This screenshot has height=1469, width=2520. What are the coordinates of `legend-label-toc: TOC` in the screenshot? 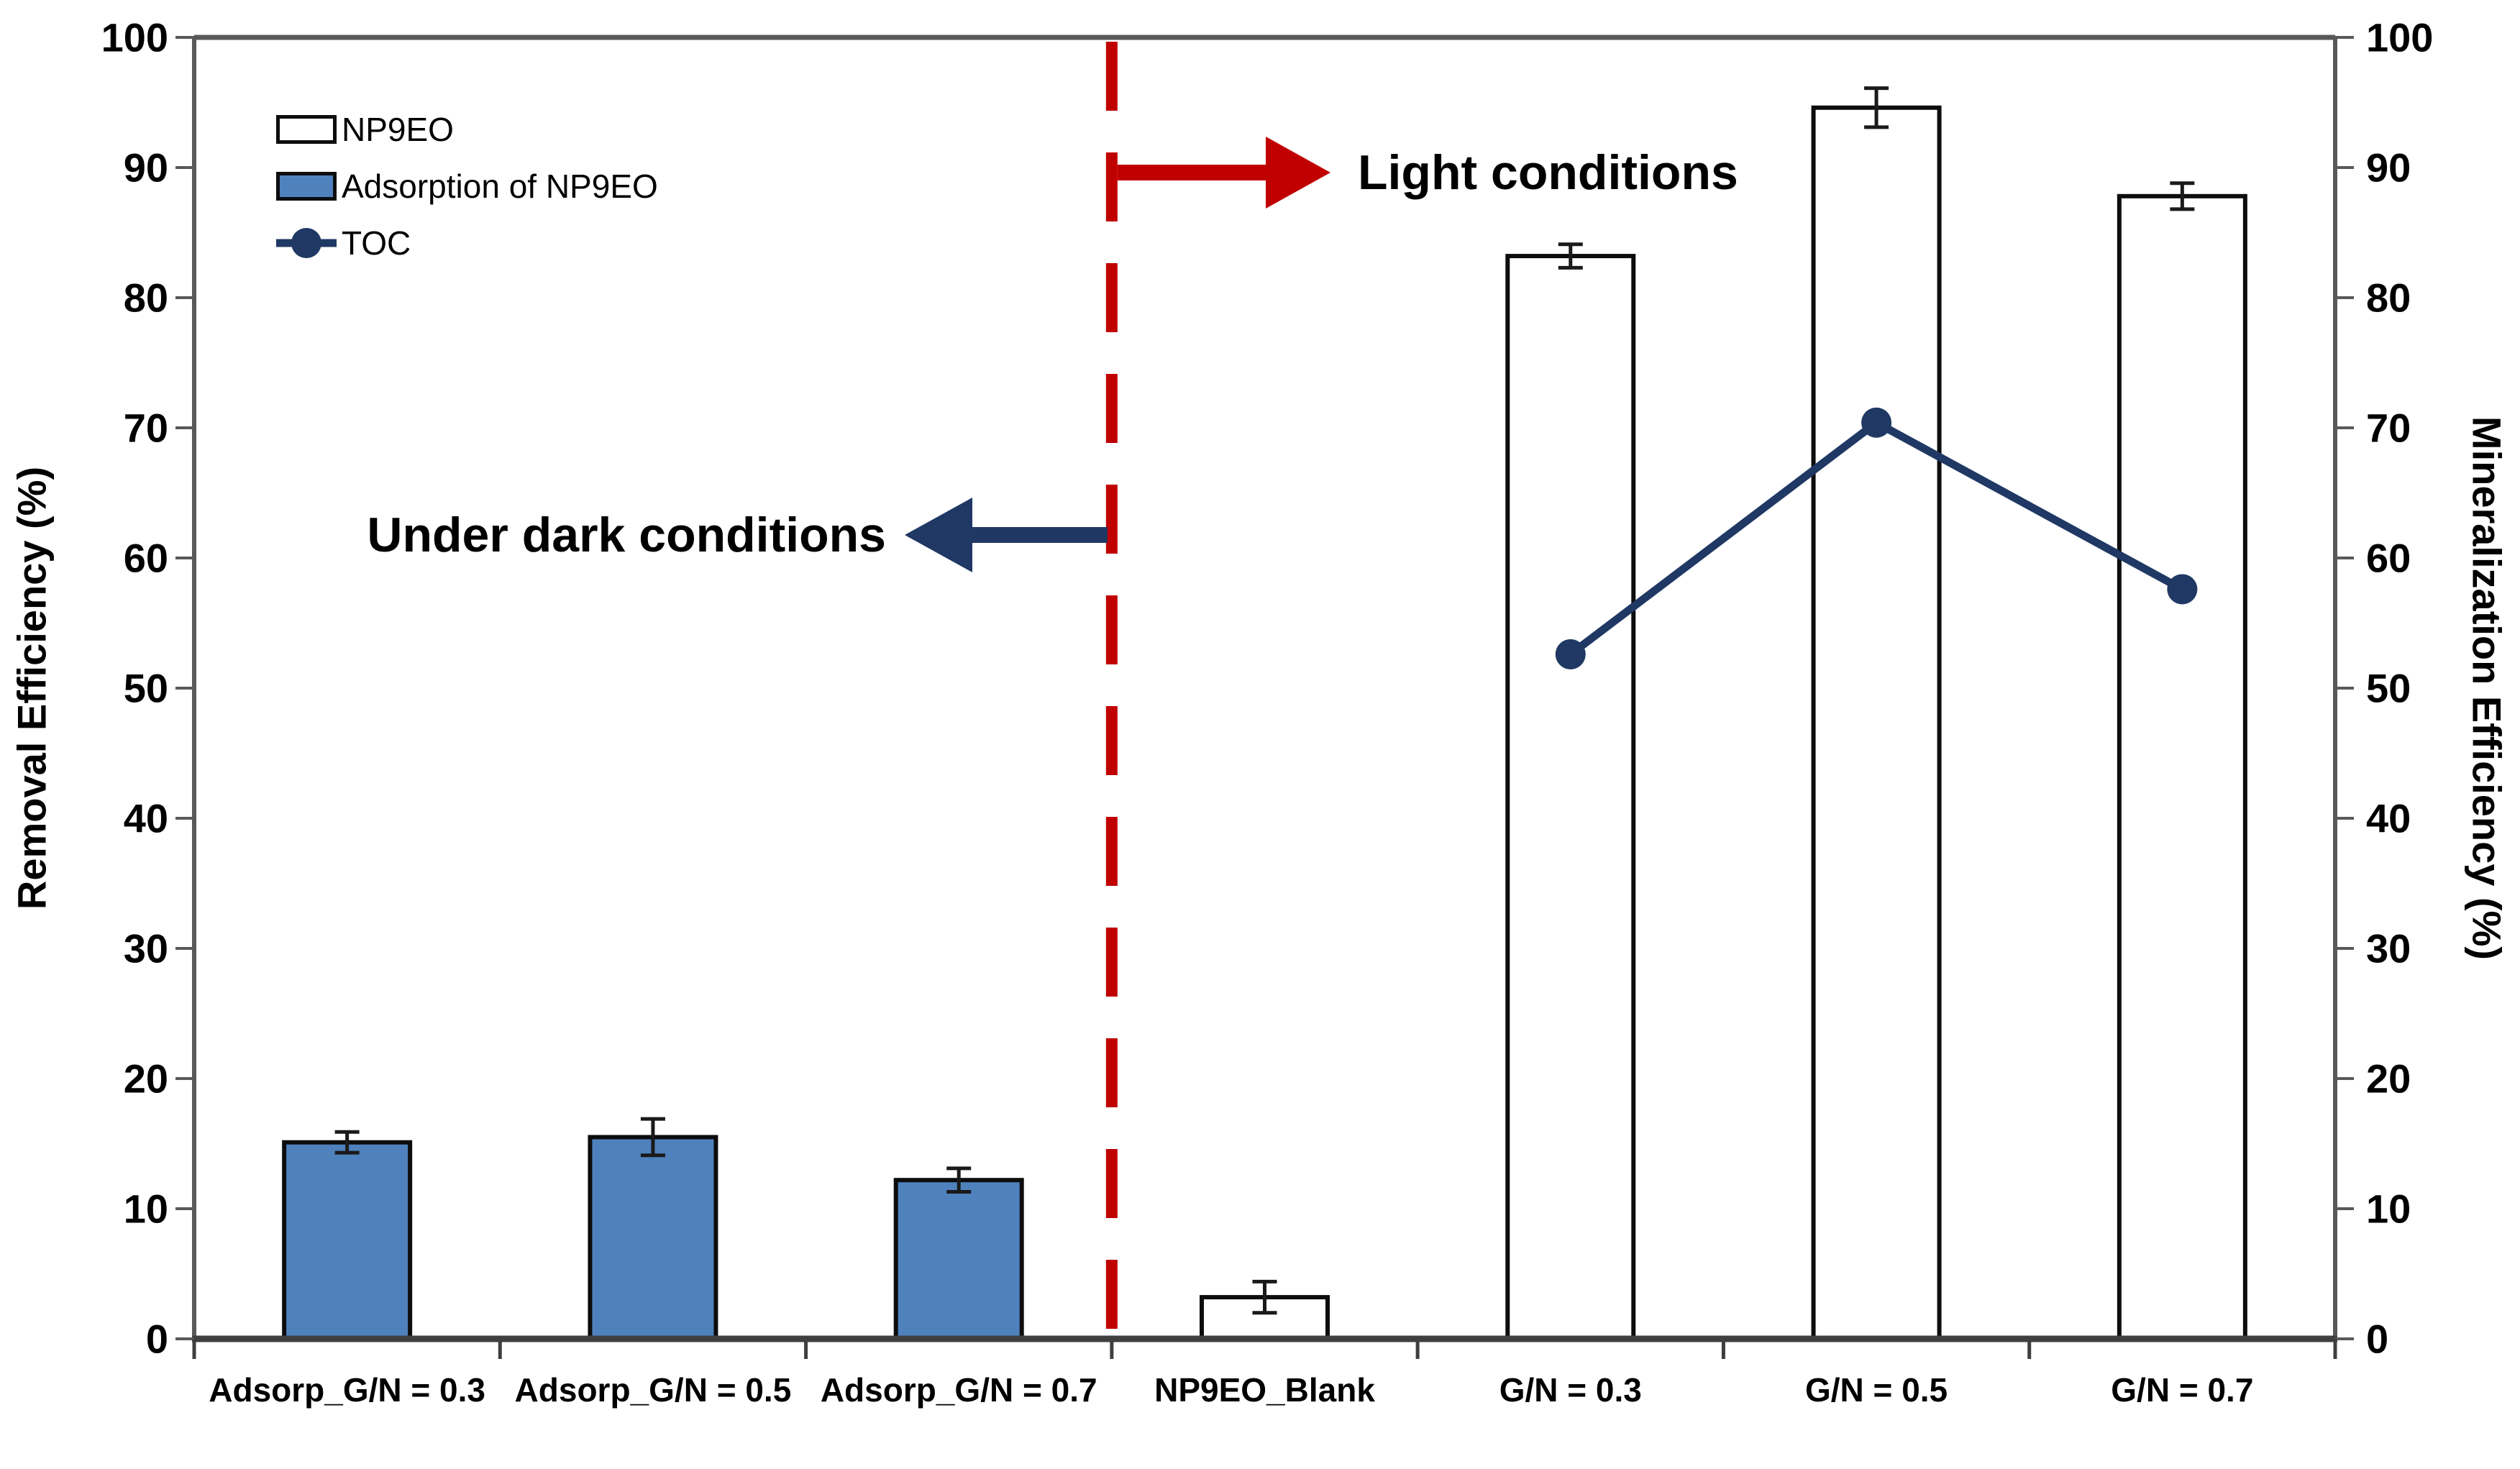 It's located at (376, 243).